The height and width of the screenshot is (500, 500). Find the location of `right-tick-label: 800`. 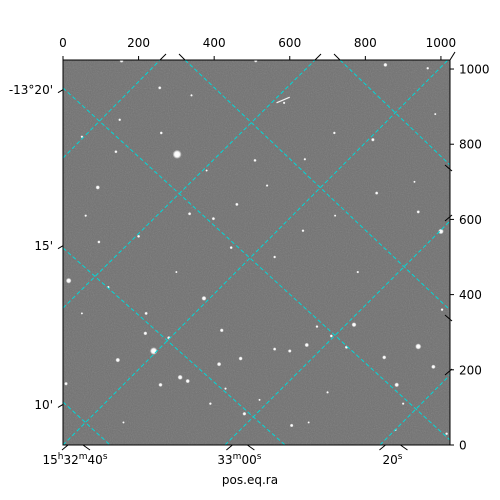

right-tick-label: 800 is located at coordinates (470, 145).